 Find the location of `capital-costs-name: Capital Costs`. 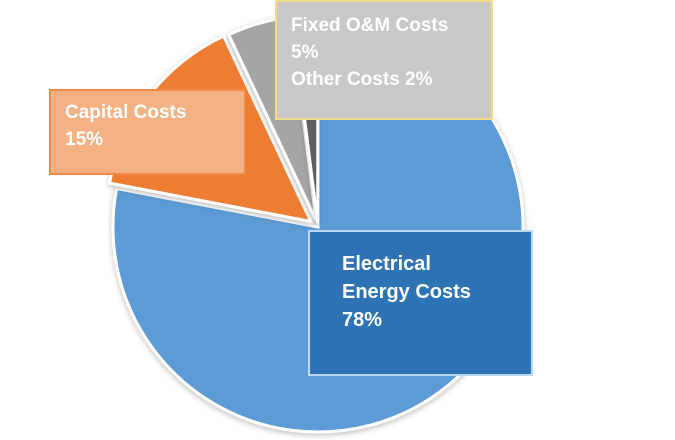

capital-costs-name: Capital Costs is located at coordinates (126, 112).